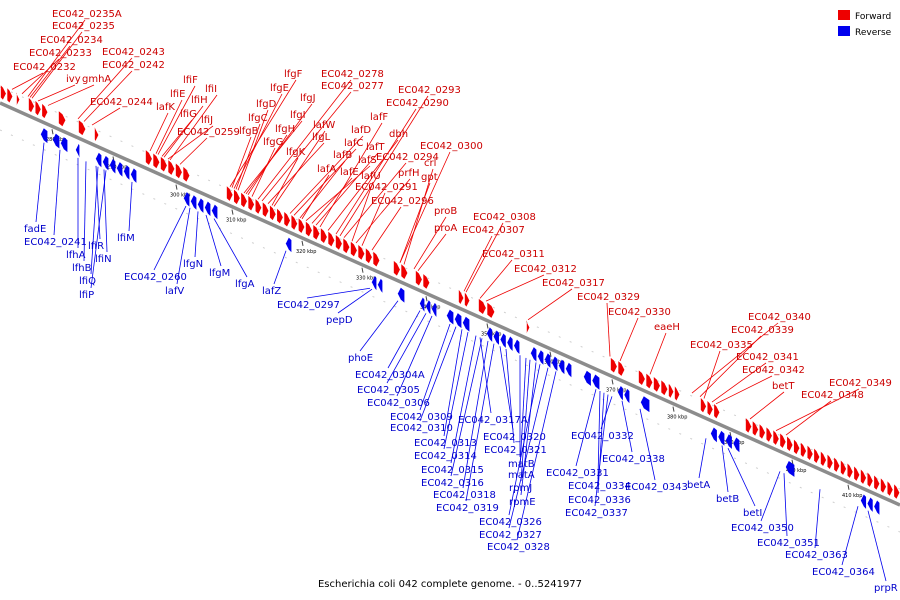 This screenshot has height=600, width=900. What do you see at coordinates (326, 169) in the screenshot?
I see `gene-label-lafa: lafA` at bounding box center [326, 169].